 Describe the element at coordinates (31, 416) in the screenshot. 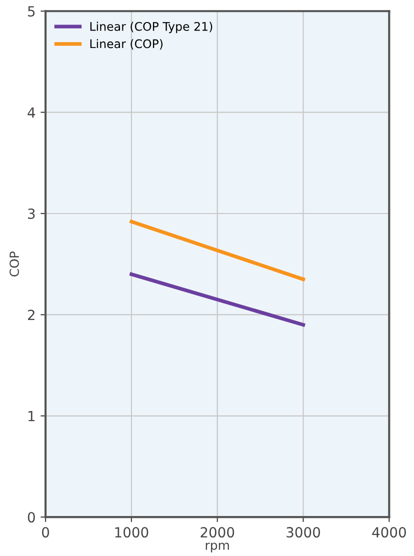

I see `y-tick-label: 1` at that location.